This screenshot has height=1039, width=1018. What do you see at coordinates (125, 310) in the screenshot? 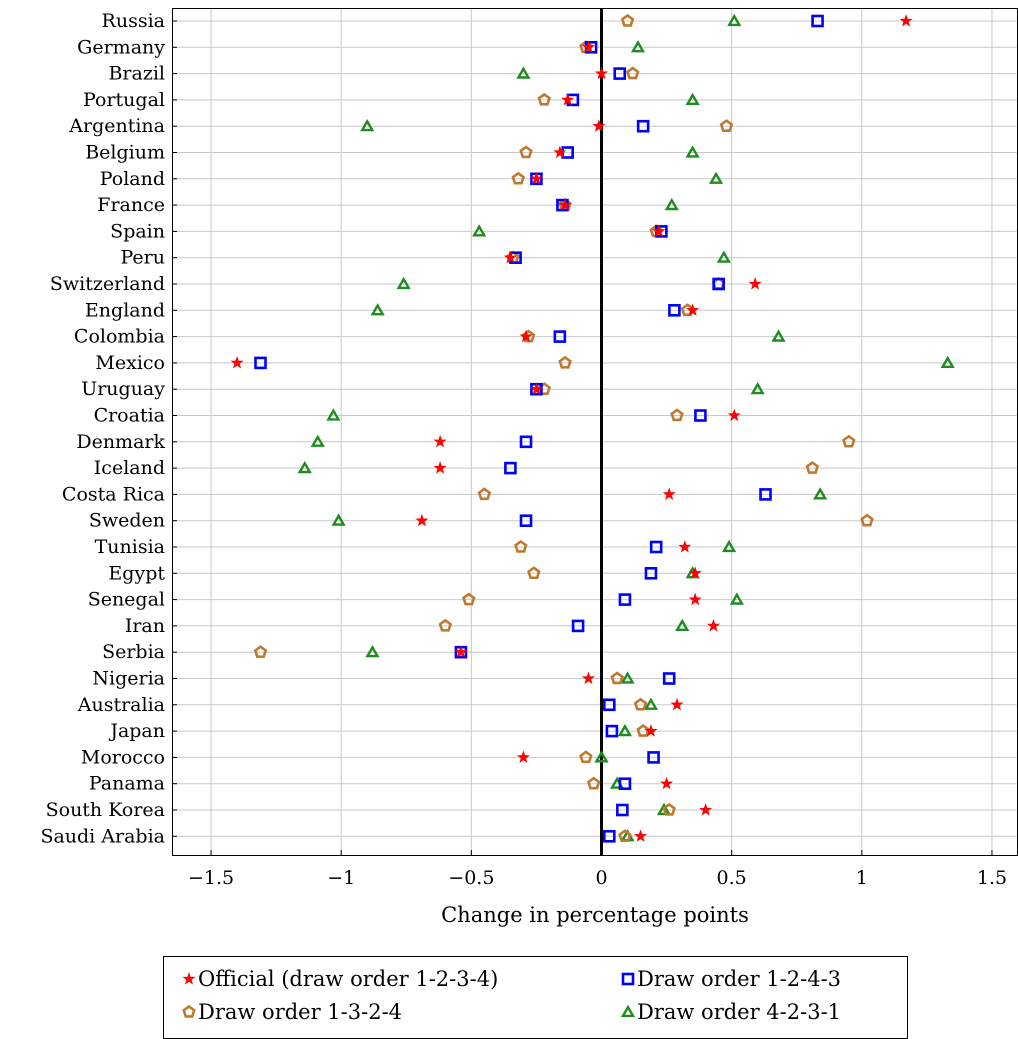
I see `y-tick-label: England` at bounding box center [125, 310].